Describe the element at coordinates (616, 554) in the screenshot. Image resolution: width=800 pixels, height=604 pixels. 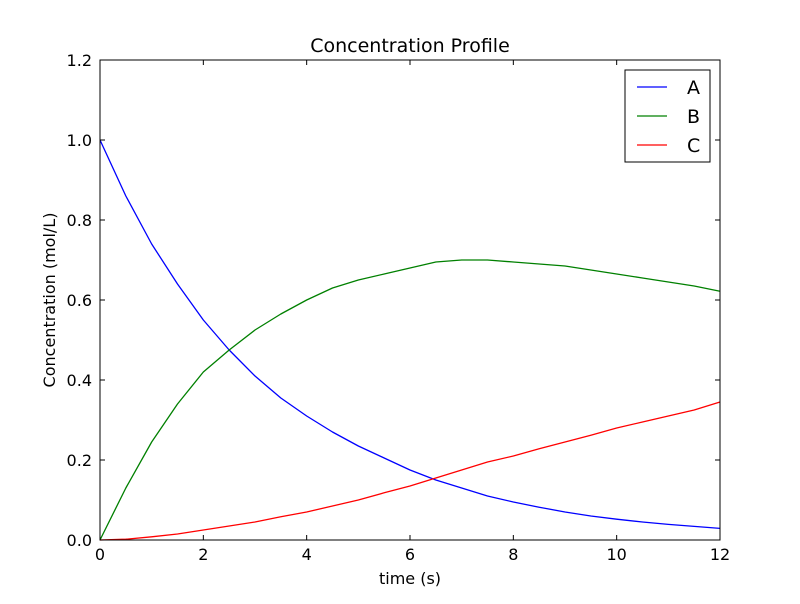
I see `x-tick-label: 10` at that location.